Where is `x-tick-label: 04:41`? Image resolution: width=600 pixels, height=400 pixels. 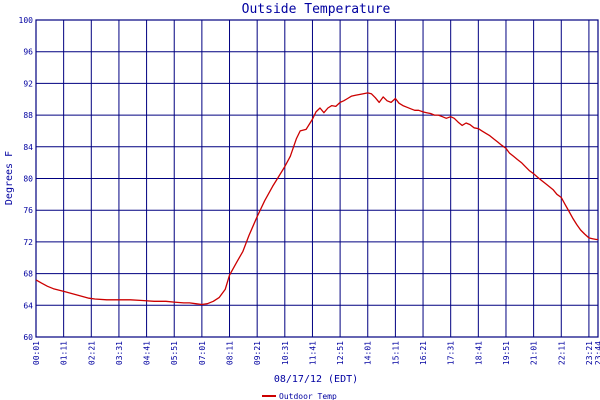
x-tick-label: 04:41 is located at coordinates (147, 353).